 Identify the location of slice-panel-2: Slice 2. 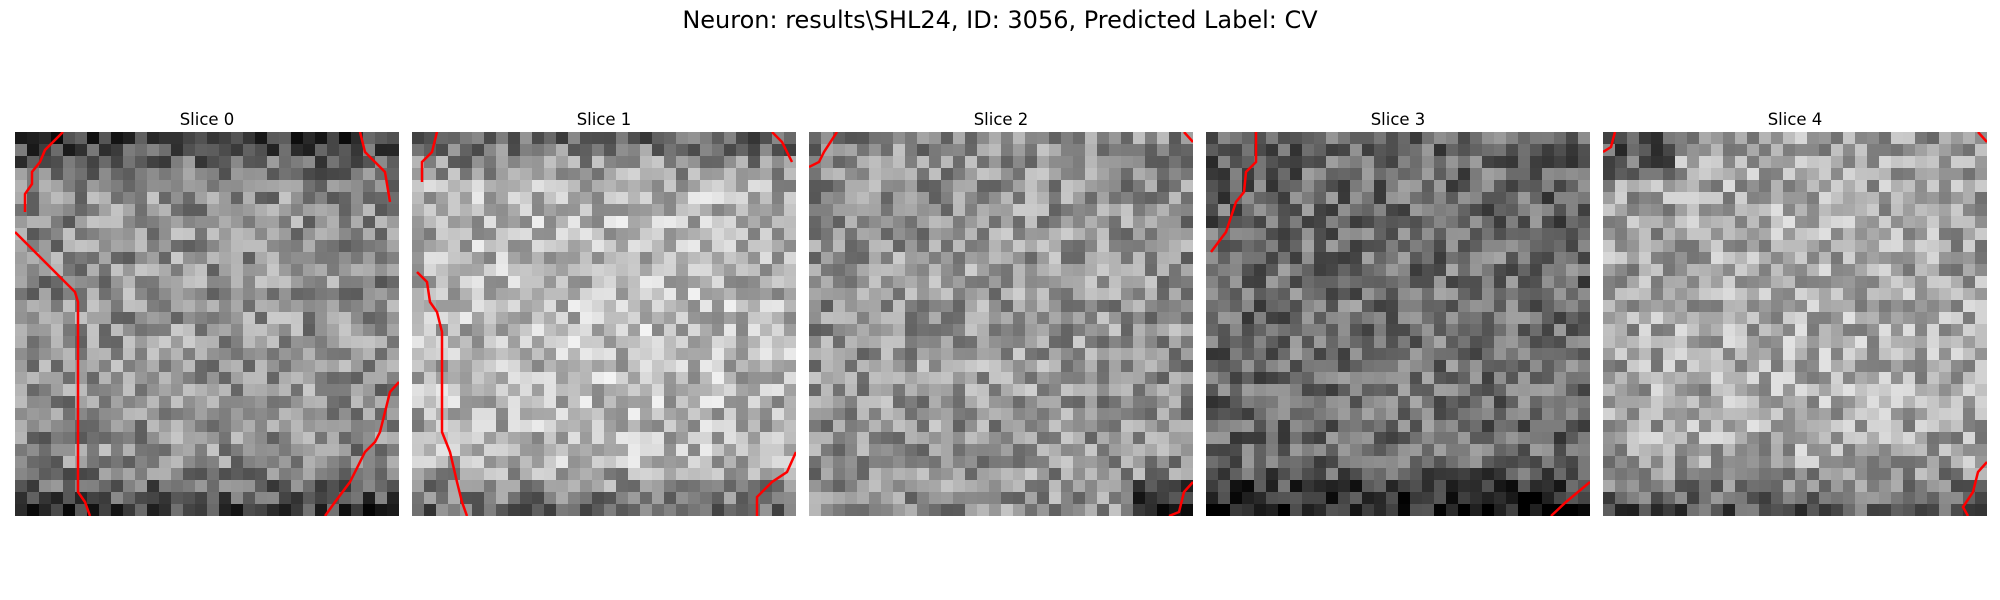
(1001, 312).